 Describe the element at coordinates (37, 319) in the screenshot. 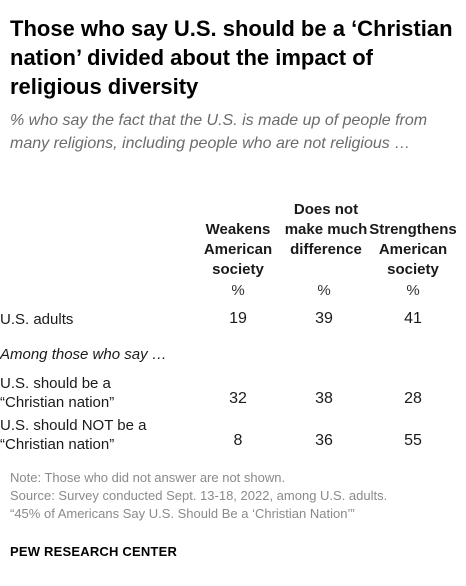

I see `row-label-us-adults: U.S. adults` at that location.